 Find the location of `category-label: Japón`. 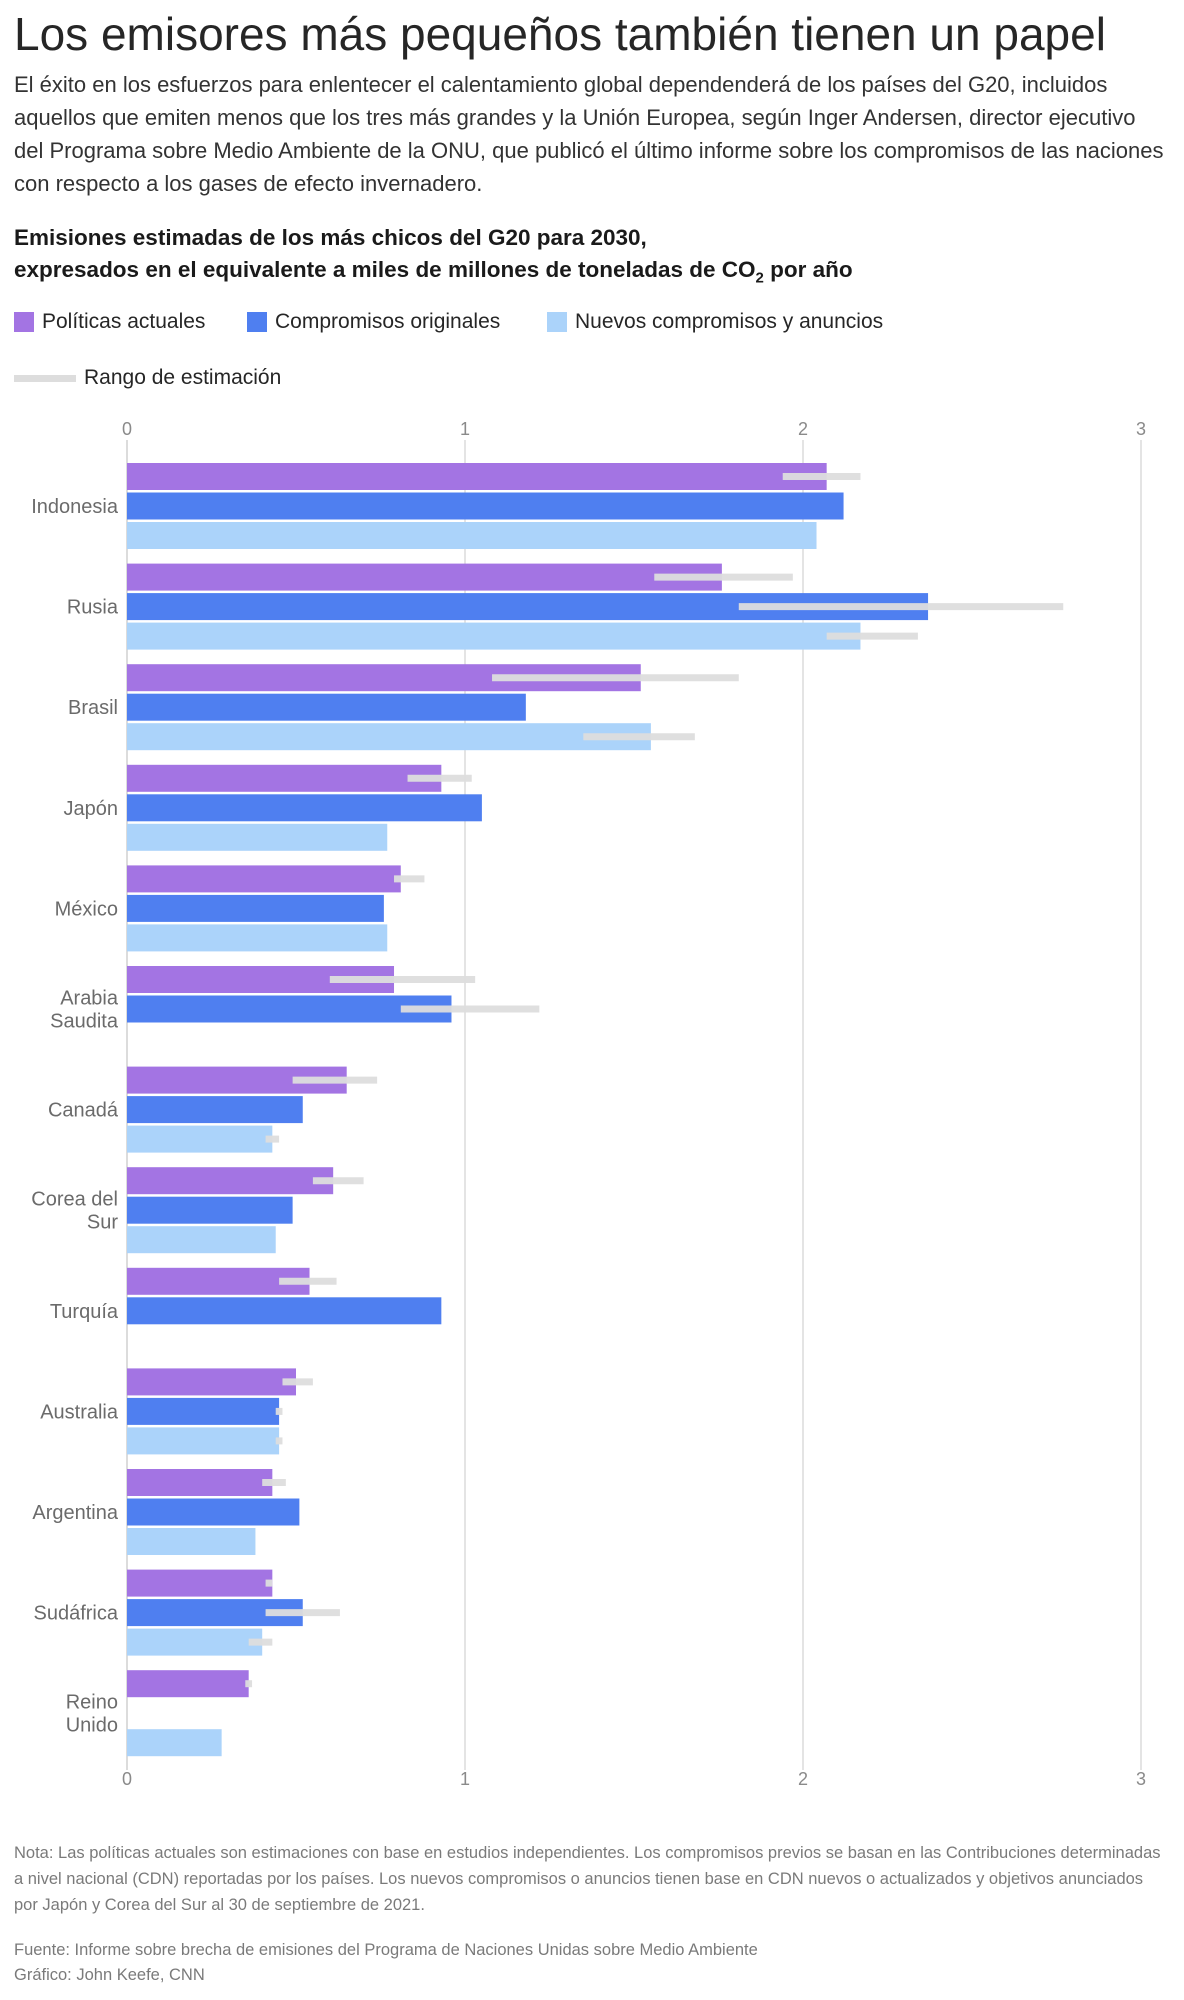

category-label: Japón is located at coordinates (91, 809).